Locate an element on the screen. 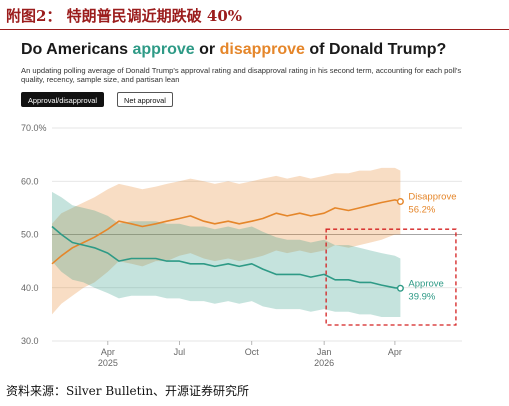  y-tick-label: 40.0 is located at coordinates (30, 288).